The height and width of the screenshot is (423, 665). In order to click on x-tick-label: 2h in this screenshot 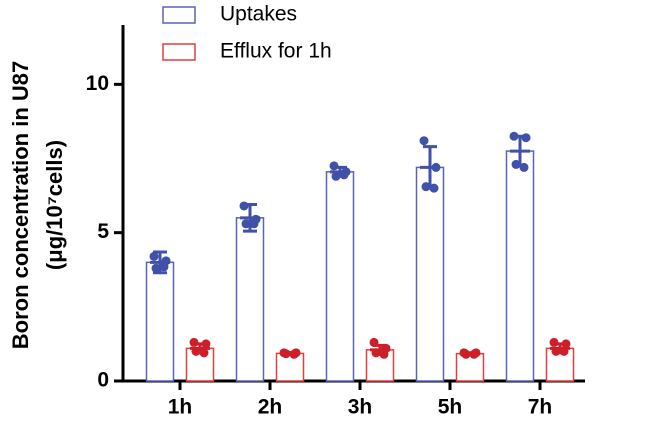, I will do `click(270, 407)`.